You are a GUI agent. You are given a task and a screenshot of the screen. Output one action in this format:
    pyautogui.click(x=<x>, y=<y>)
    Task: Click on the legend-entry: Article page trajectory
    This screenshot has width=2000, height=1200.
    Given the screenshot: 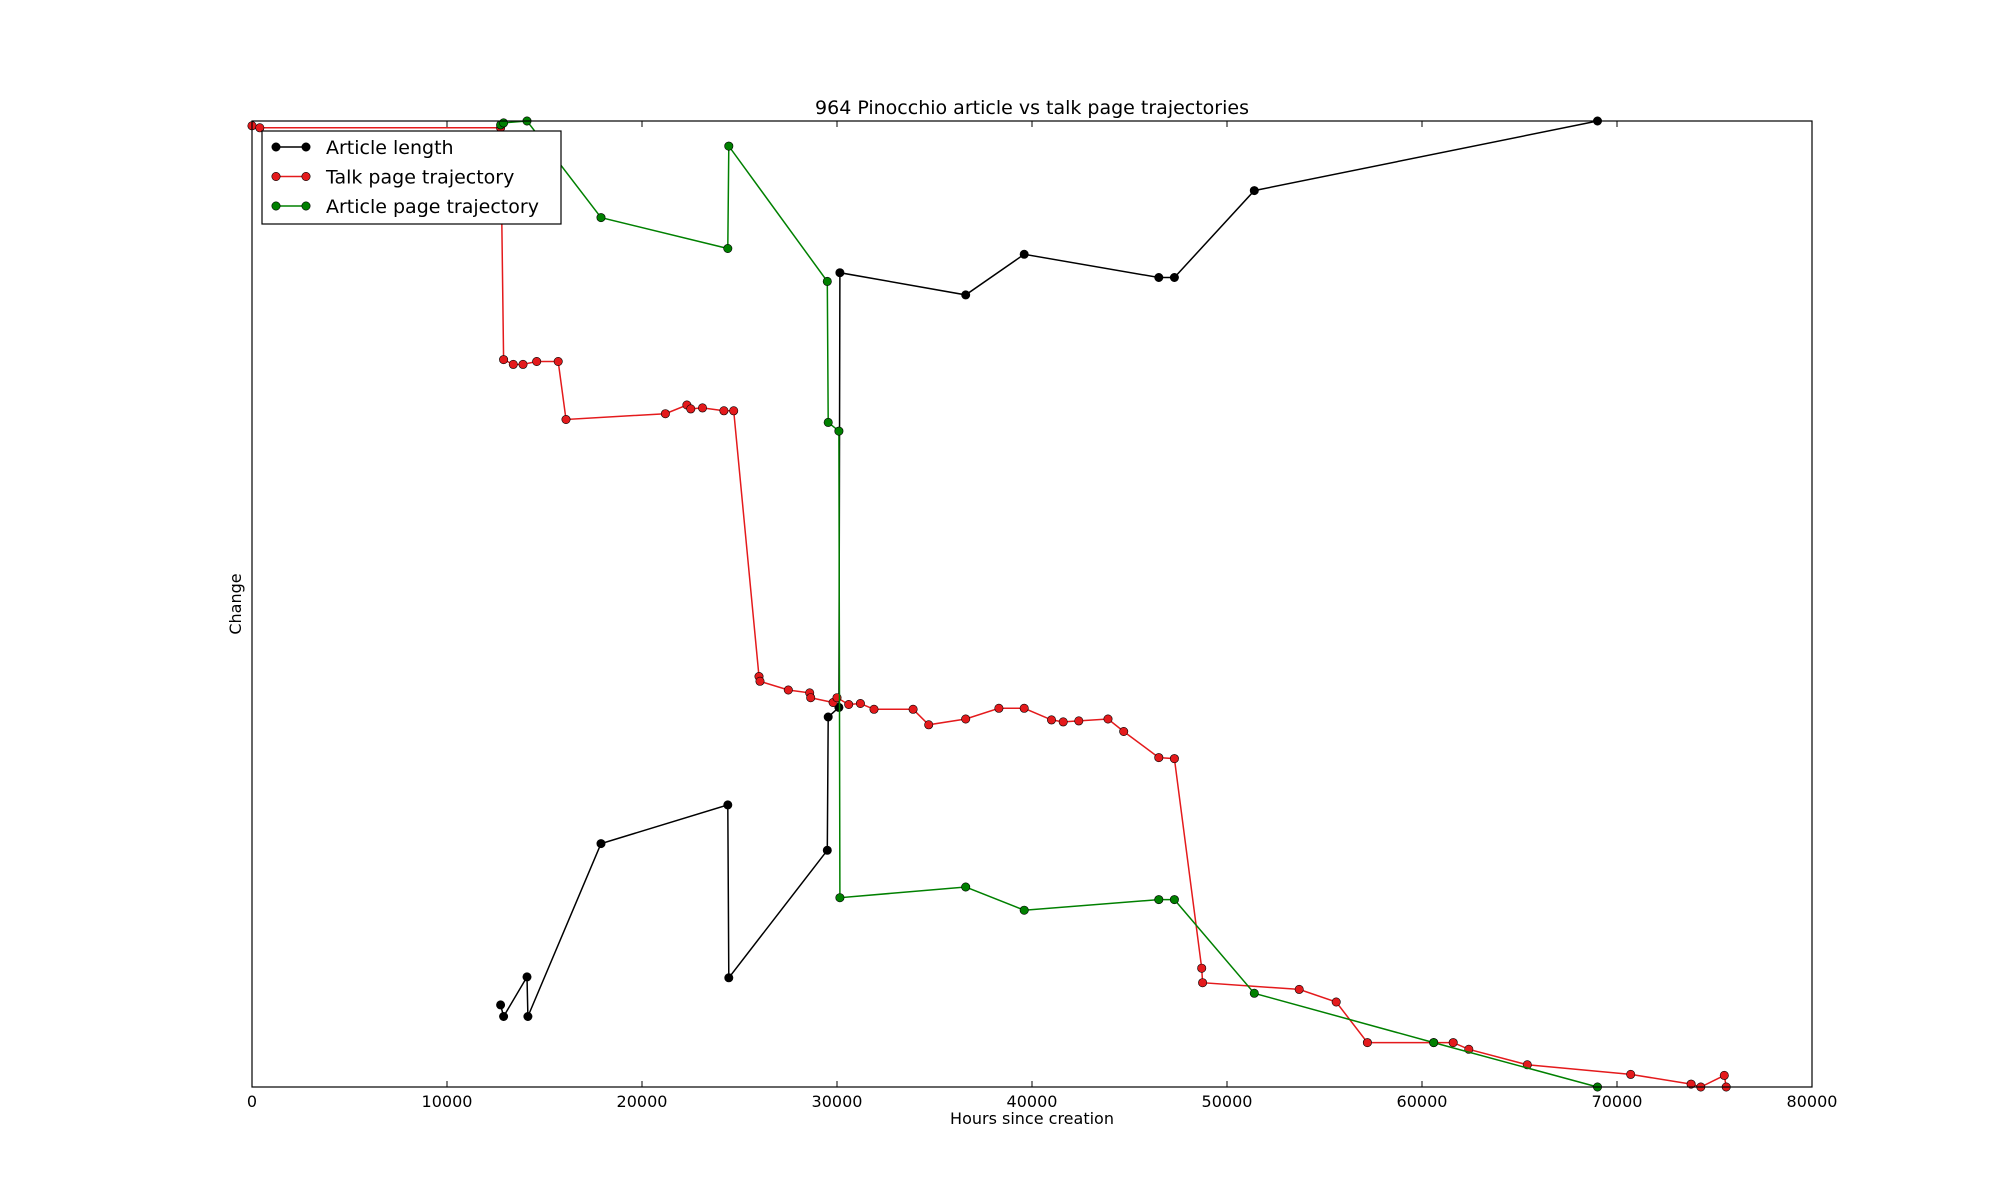 What is the action you would take?
    pyautogui.click(x=405, y=207)
    